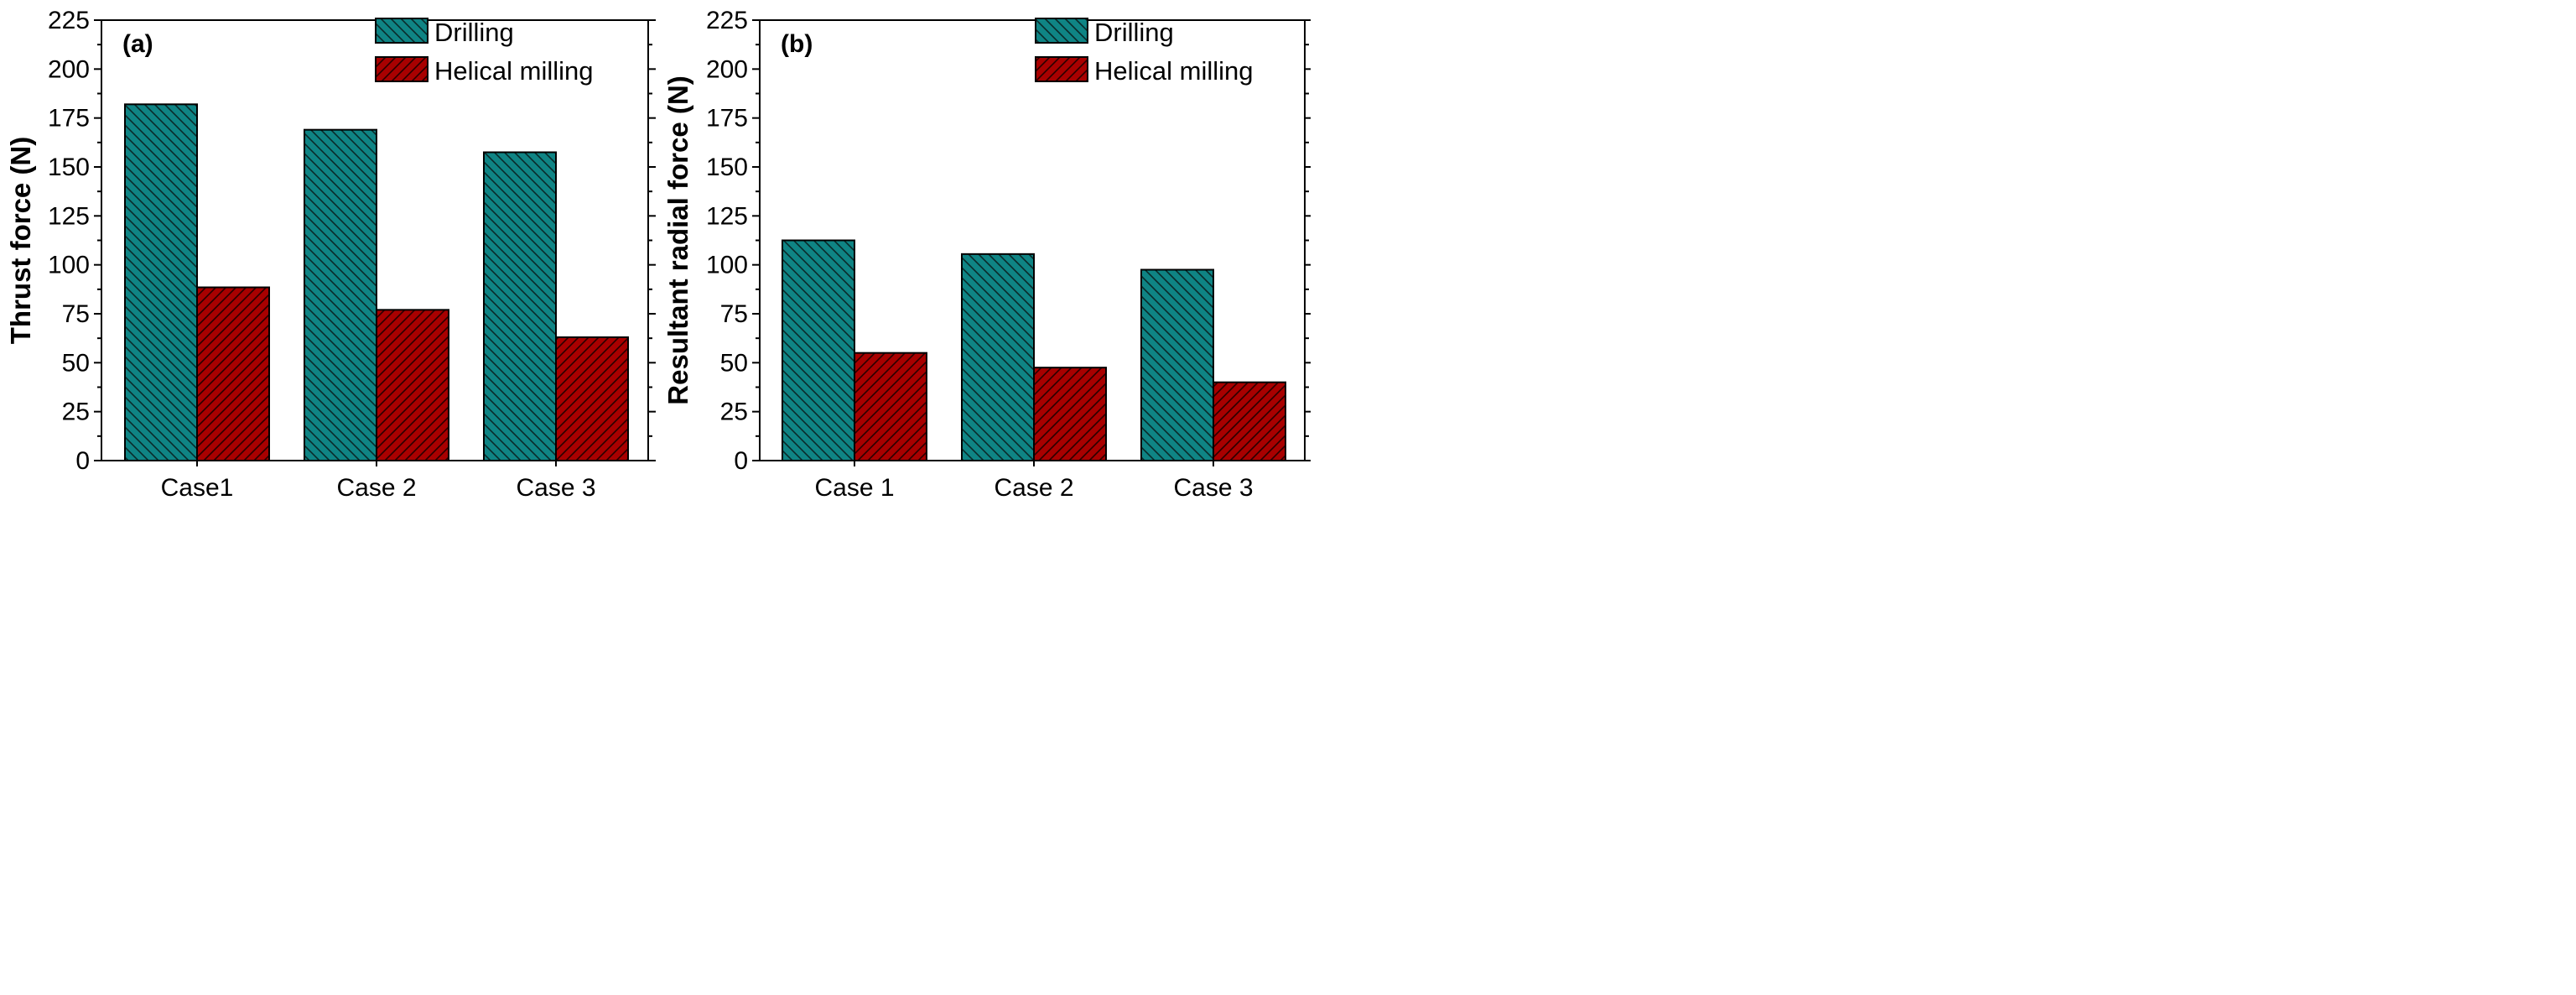 This screenshot has height=995, width=2576. I want to click on panel-label: (a), so click(137, 44).